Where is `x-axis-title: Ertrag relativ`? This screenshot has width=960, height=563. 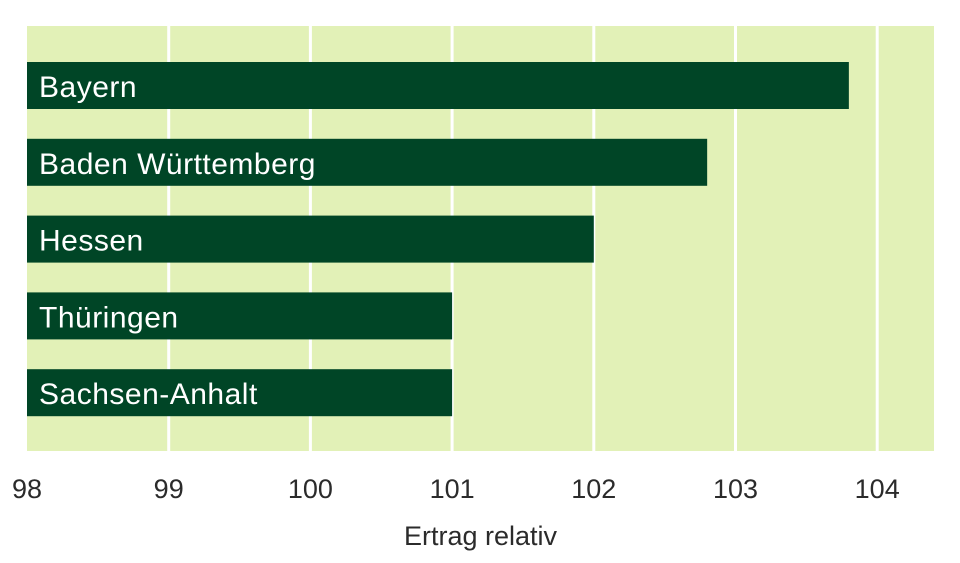 x-axis-title: Ertrag relativ is located at coordinates (481, 536).